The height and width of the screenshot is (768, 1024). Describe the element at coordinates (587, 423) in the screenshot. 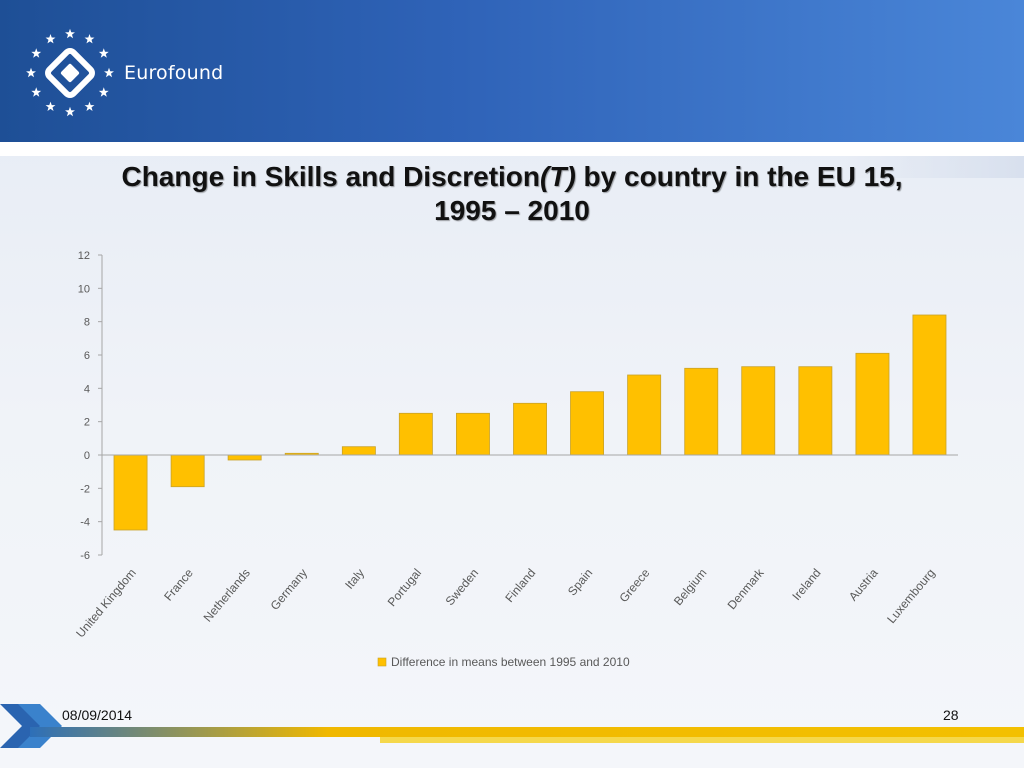

I see `bar-spain` at that location.